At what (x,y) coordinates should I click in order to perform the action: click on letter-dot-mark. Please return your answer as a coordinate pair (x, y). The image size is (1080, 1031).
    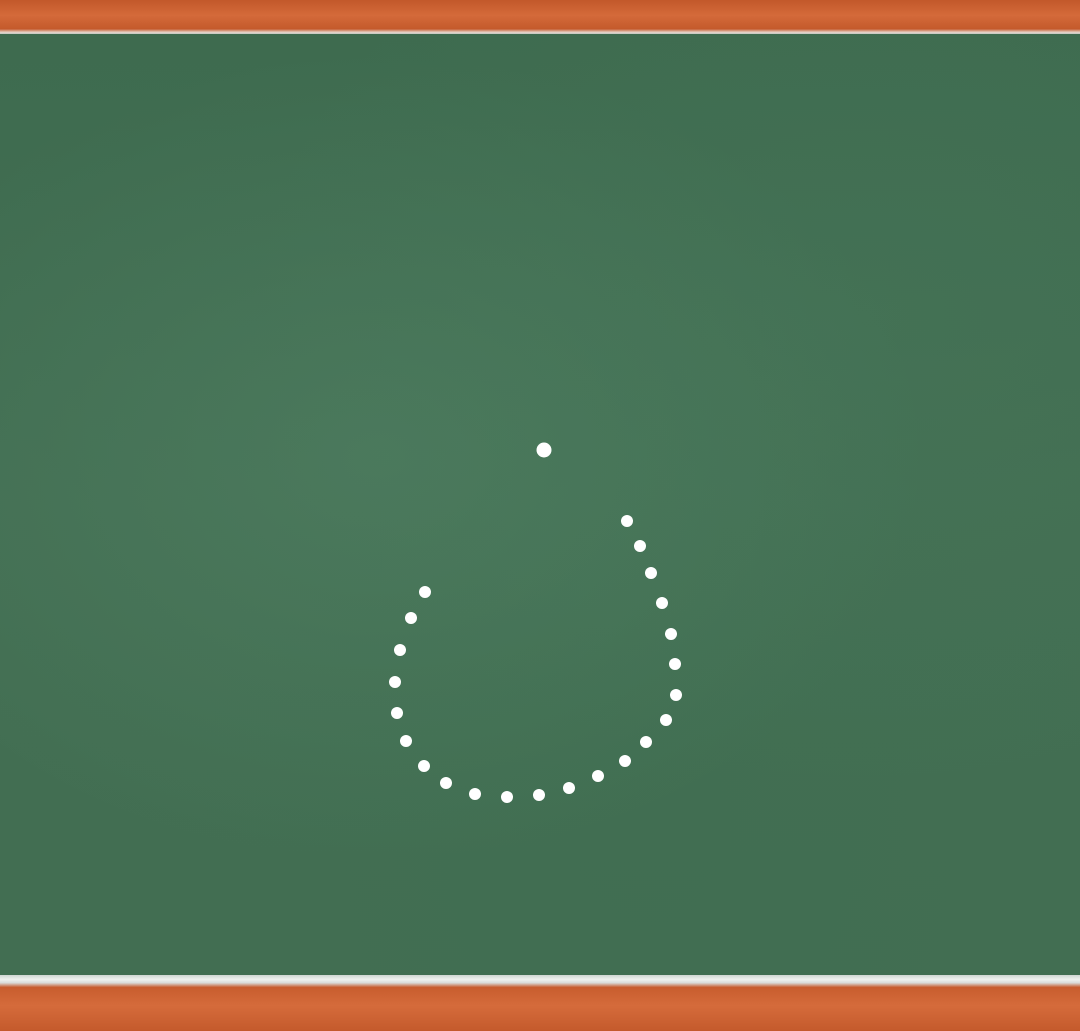
    Looking at the image, I should click on (544, 450).